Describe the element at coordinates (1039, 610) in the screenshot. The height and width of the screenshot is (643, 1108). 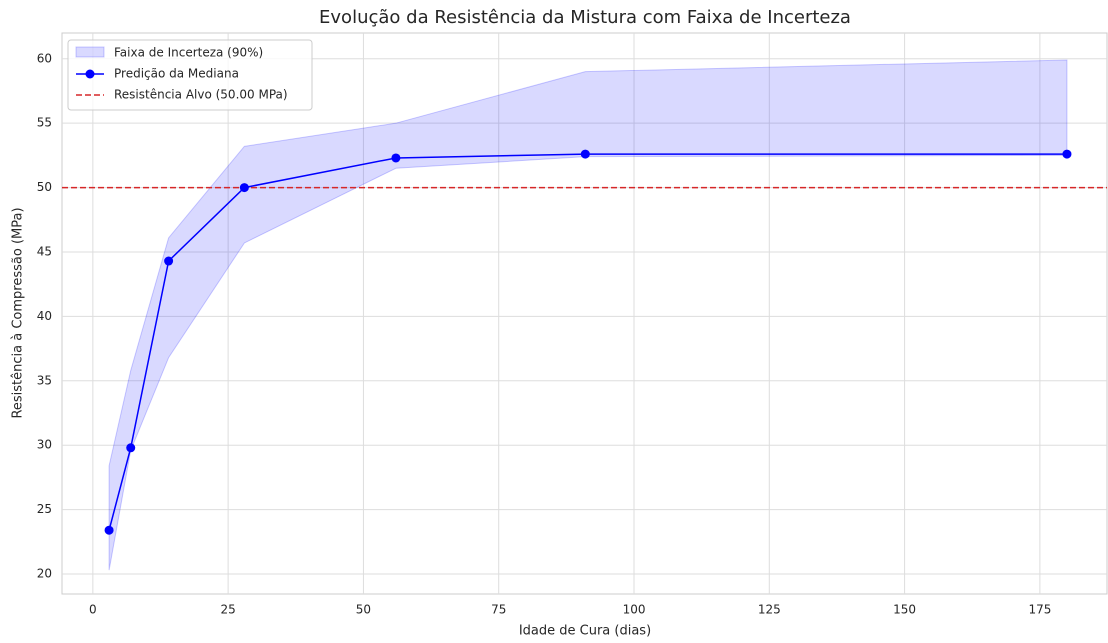
I see `x-tick-label: 175` at that location.